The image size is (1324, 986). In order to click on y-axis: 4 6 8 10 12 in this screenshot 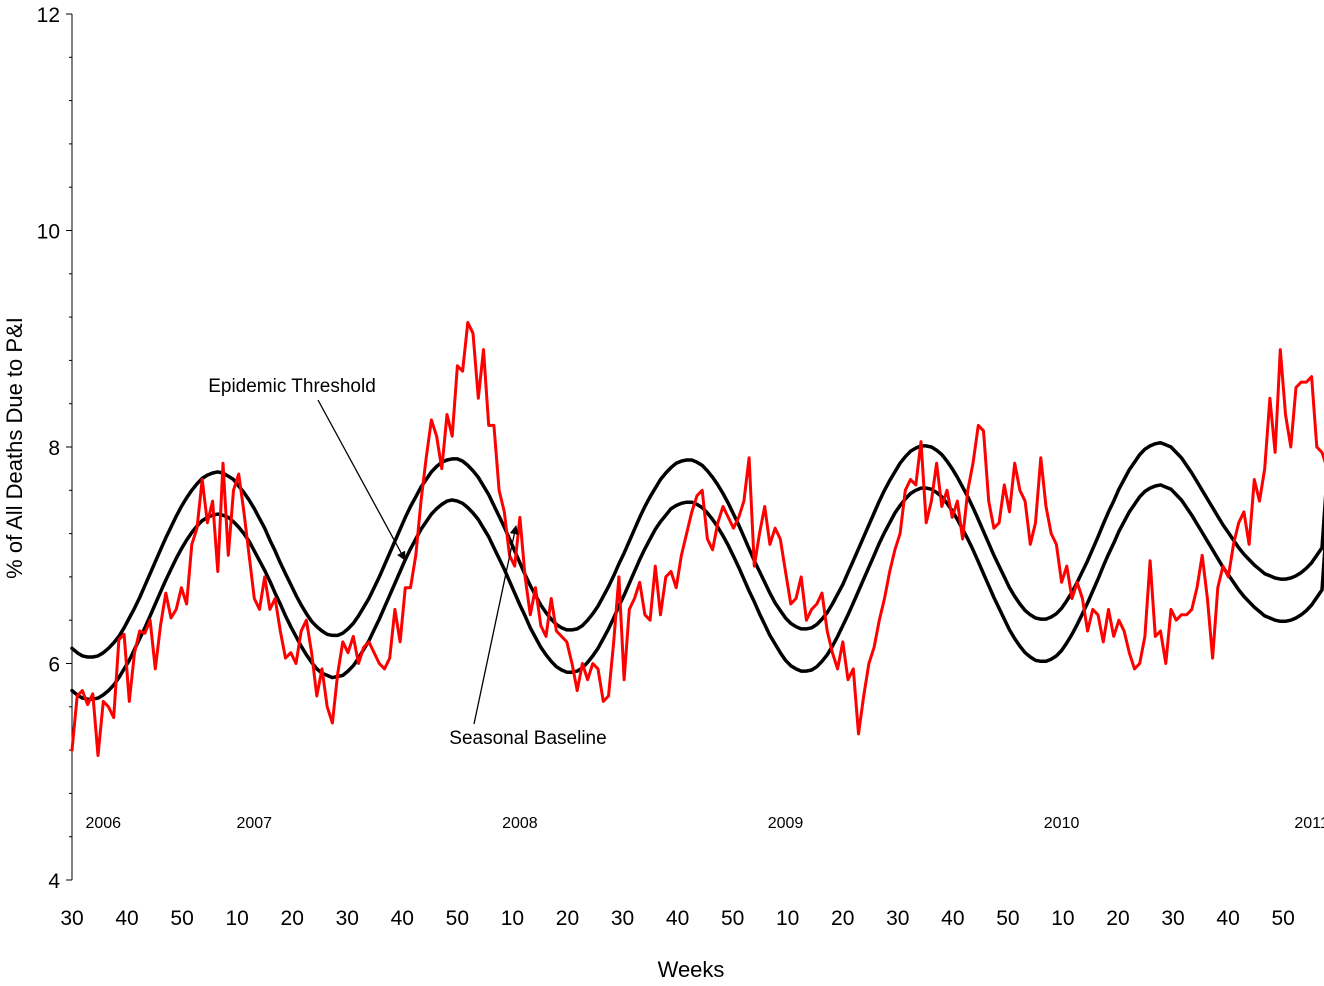, I will do `click(55, 448)`.